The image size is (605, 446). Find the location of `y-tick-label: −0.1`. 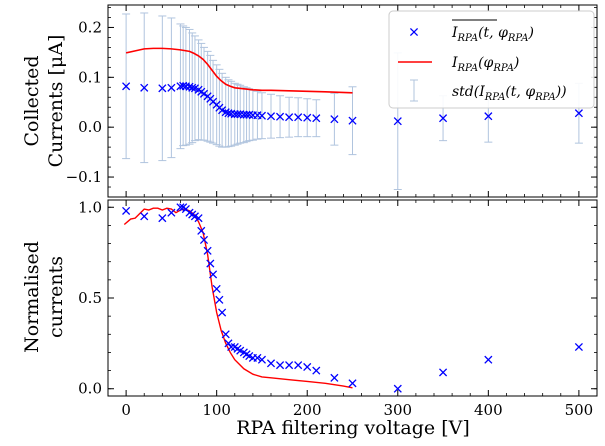

y-tick-label: −0.1 is located at coordinates (84, 177).